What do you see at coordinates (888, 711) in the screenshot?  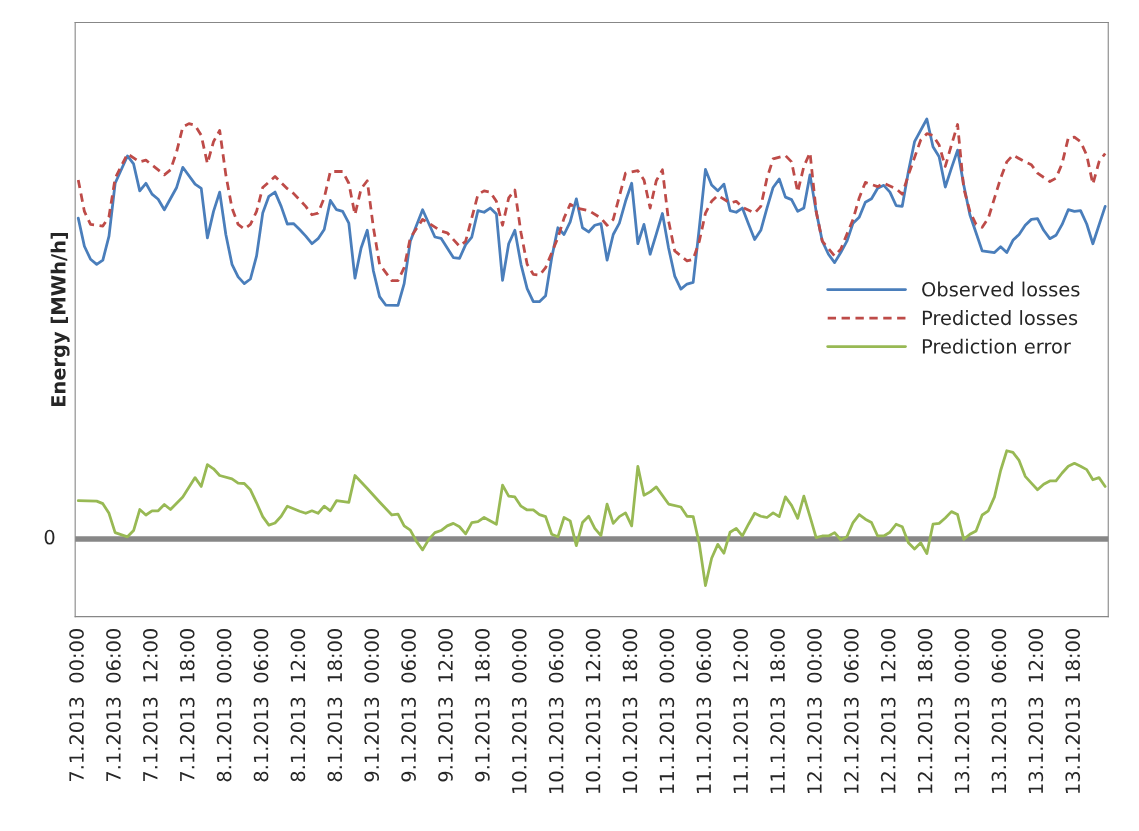 I see `x-tick-label: 12.1.2013 12:00` at bounding box center [888, 711].